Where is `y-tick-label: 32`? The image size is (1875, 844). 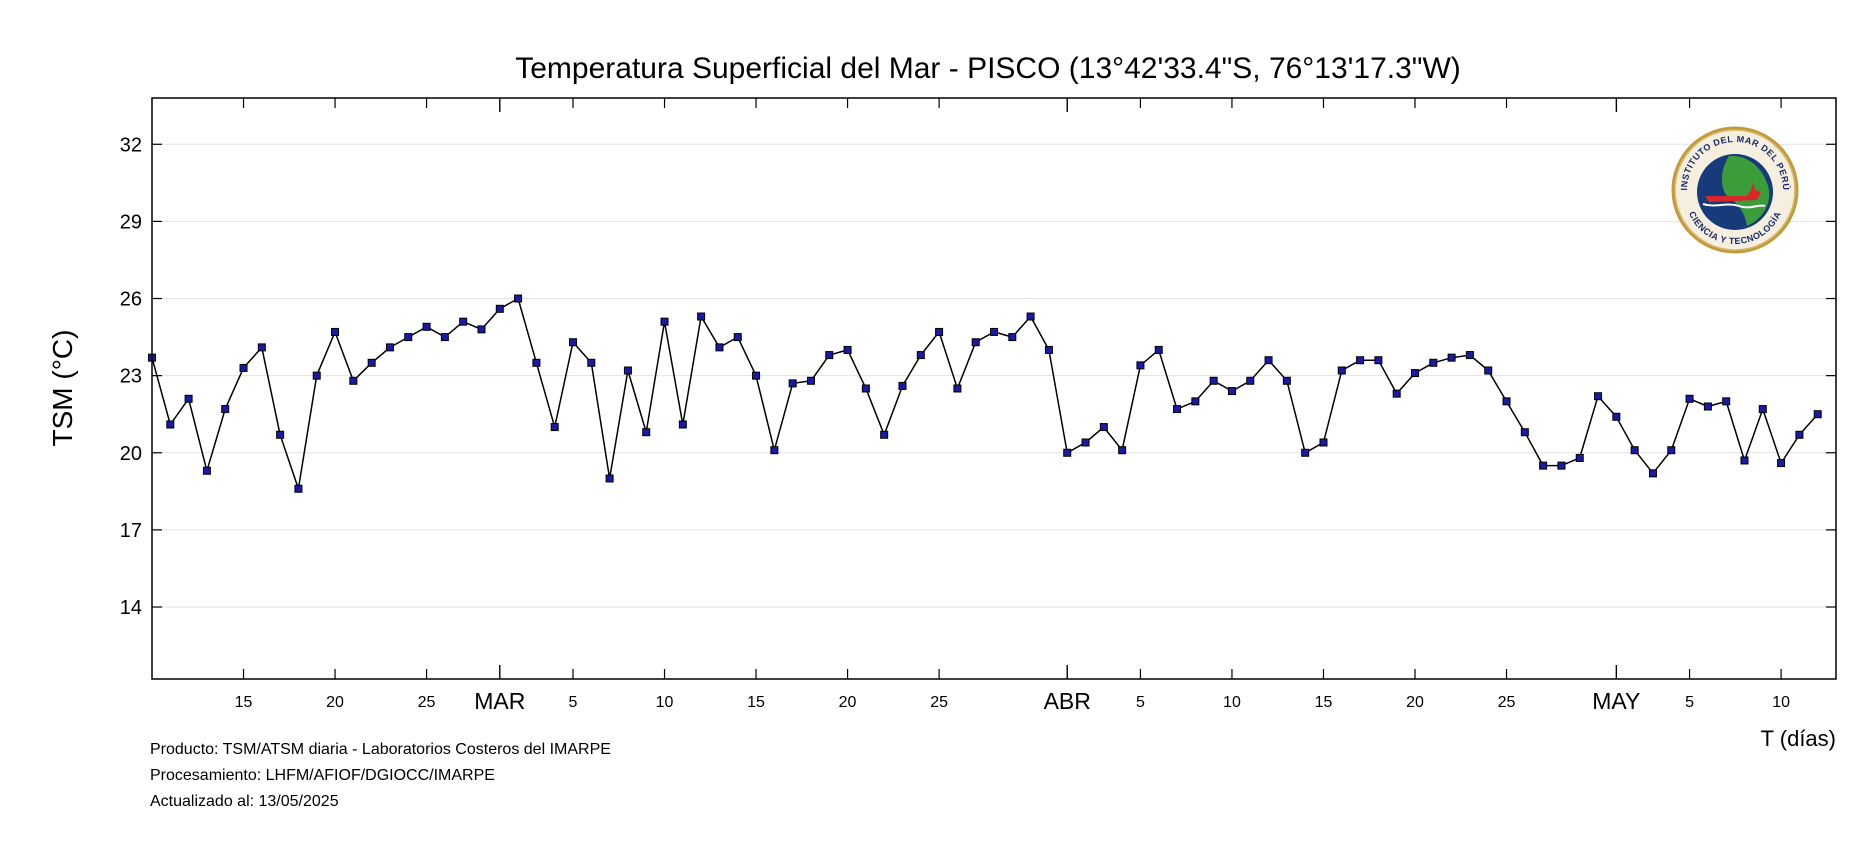 y-tick-label: 32 is located at coordinates (131, 145).